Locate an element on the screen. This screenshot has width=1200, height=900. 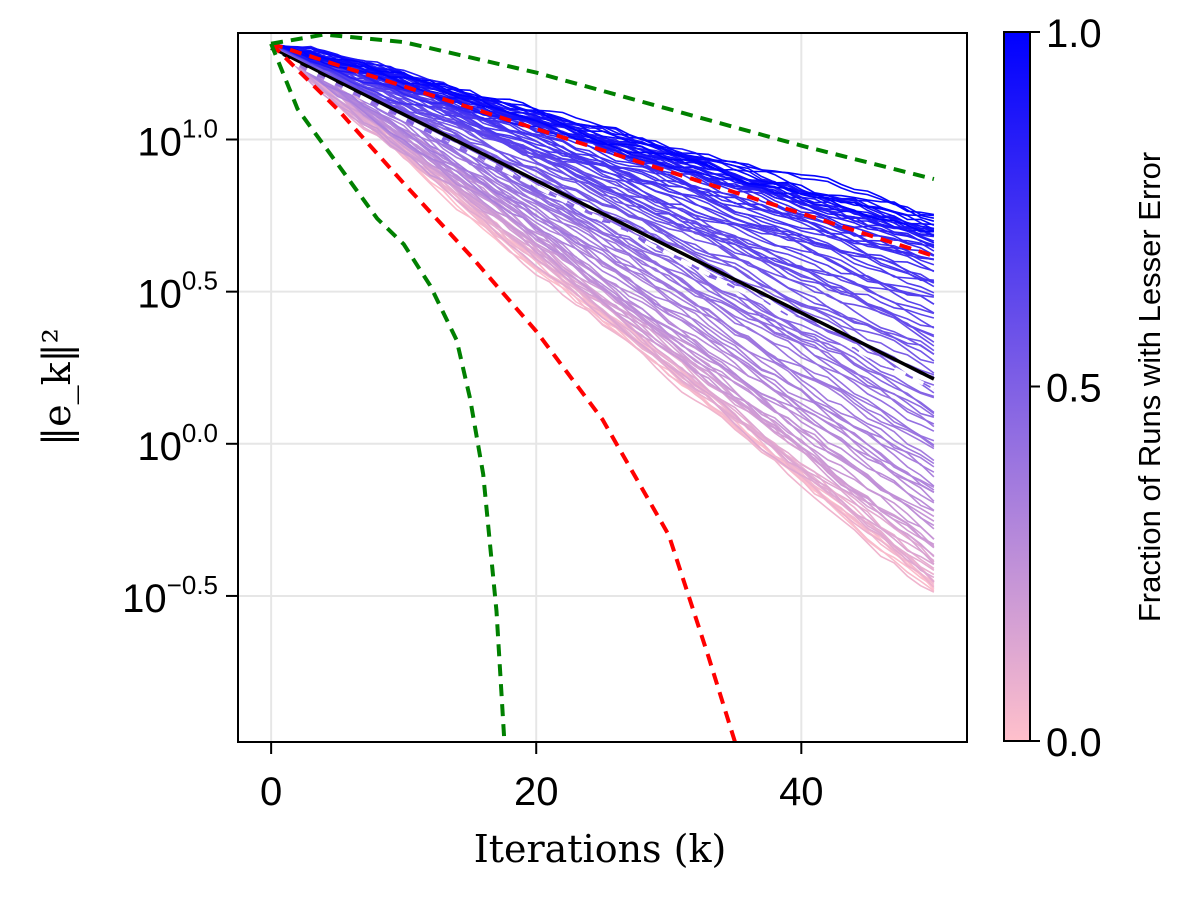
y-tick-label: 100.0 is located at coordinates (177, 443).